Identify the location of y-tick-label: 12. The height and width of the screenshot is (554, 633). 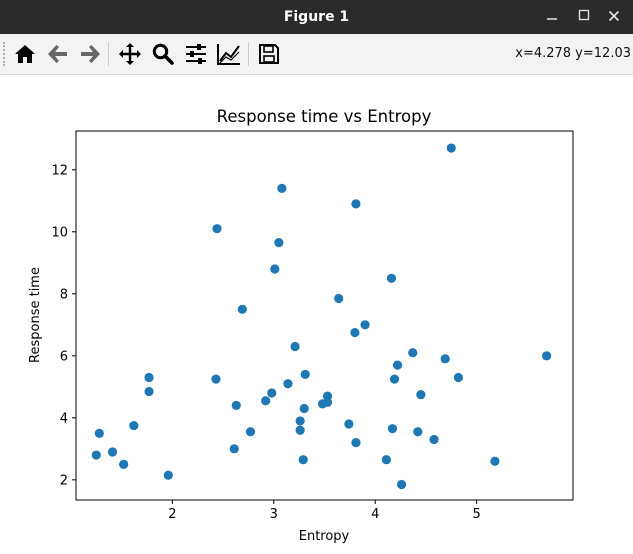
(59, 170).